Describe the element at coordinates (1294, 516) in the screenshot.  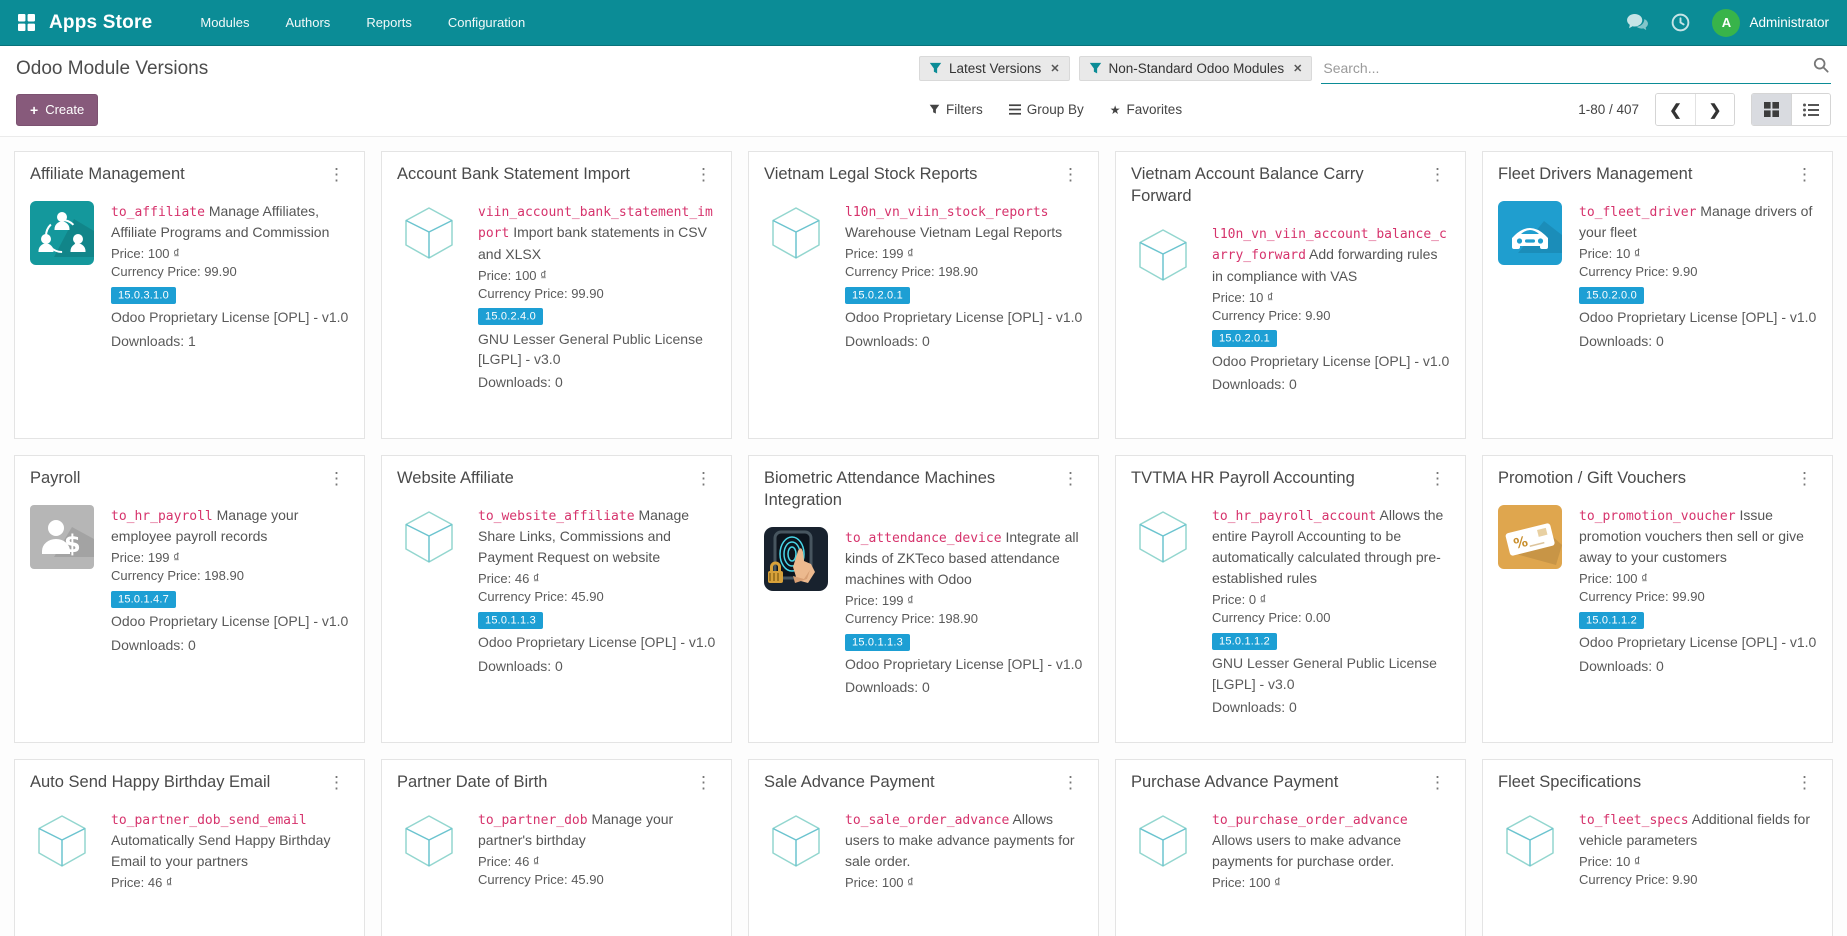
I see `module-tech-name: to_hr_payroll_account` at that location.